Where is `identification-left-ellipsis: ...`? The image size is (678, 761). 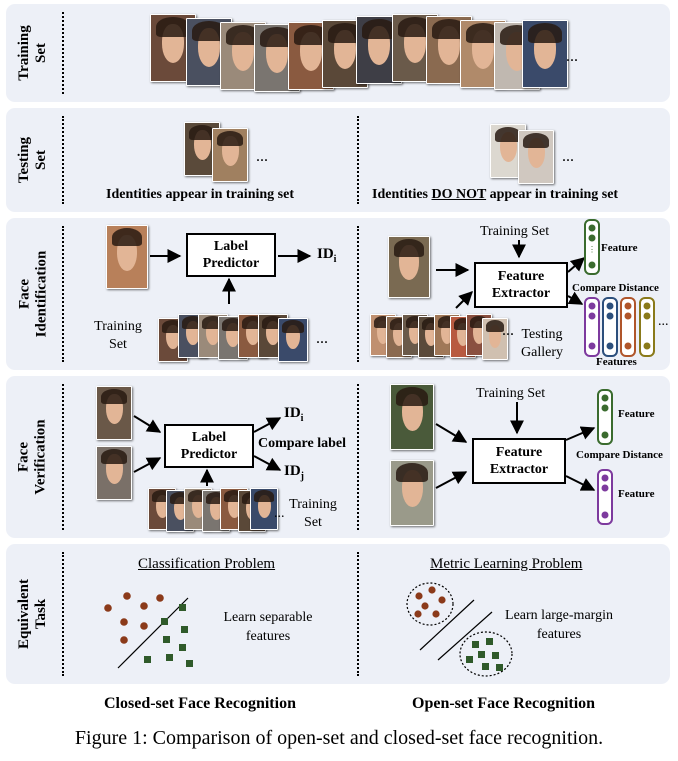 identification-left-ellipsis: ... is located at coordinates (322, 338).